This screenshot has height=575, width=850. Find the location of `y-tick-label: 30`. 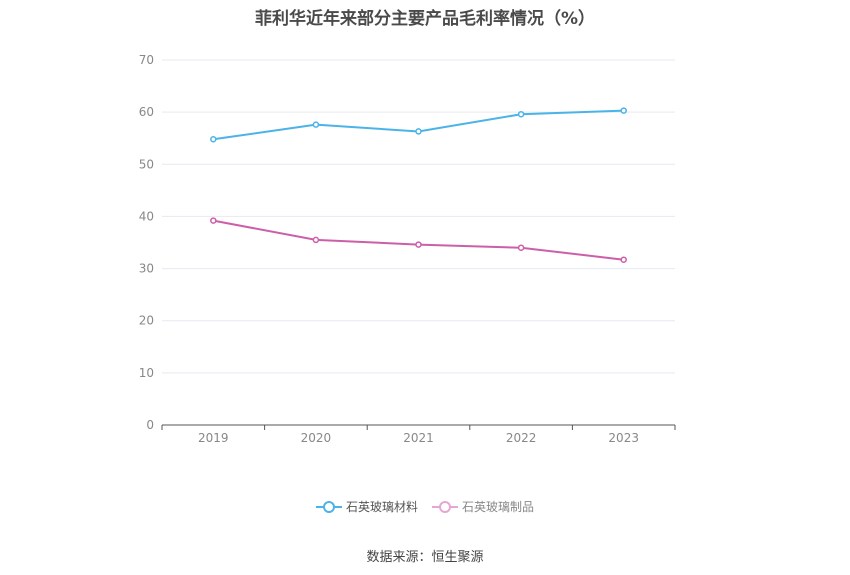

y-tick-label: 30 is located at coordinates (146, 269).